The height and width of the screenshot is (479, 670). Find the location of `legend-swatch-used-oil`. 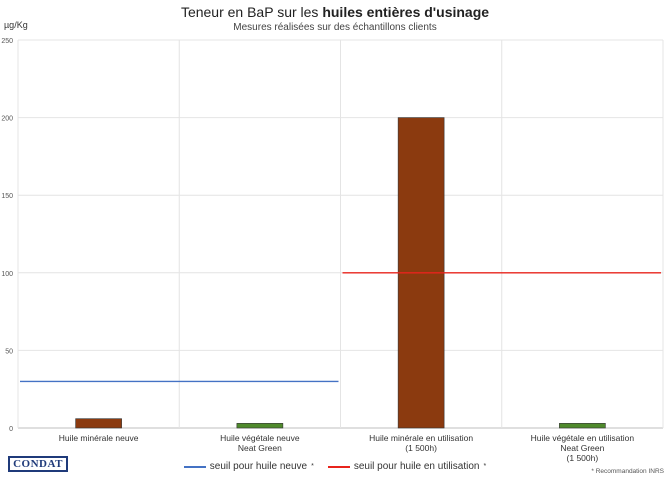

legend-swatch-used-oil is located at coordinates (338, 466).